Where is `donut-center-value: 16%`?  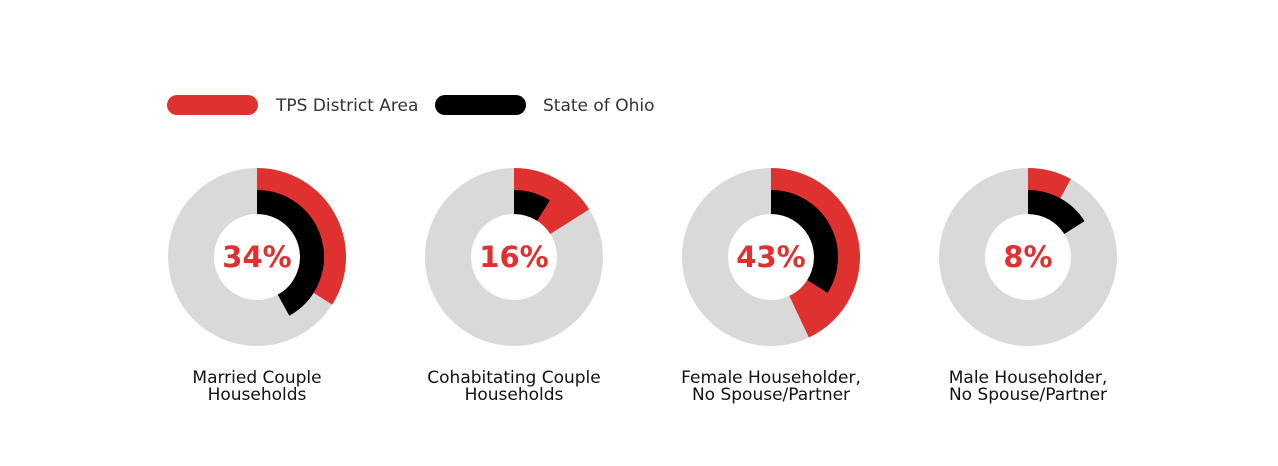
donut-center-value: 16% is located at coordinates (513, 257).